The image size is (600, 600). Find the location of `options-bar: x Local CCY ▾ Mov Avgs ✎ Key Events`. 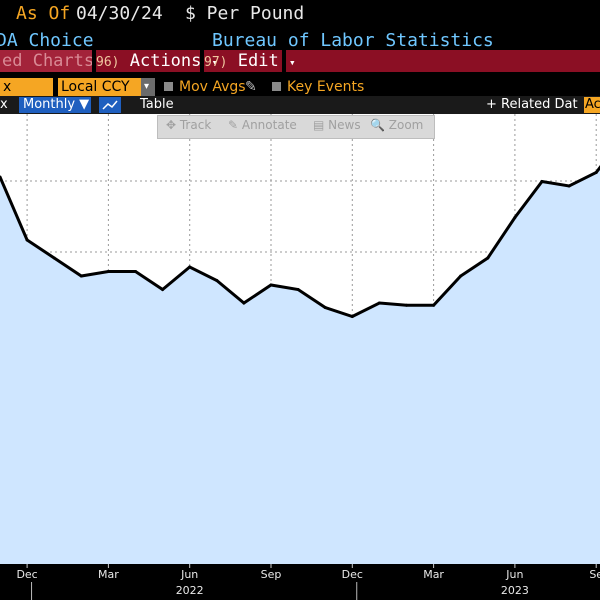

options-bar: x Local CCY ▾ Mov Avgs ✎ Key Events is located at coordinates (300, 87).